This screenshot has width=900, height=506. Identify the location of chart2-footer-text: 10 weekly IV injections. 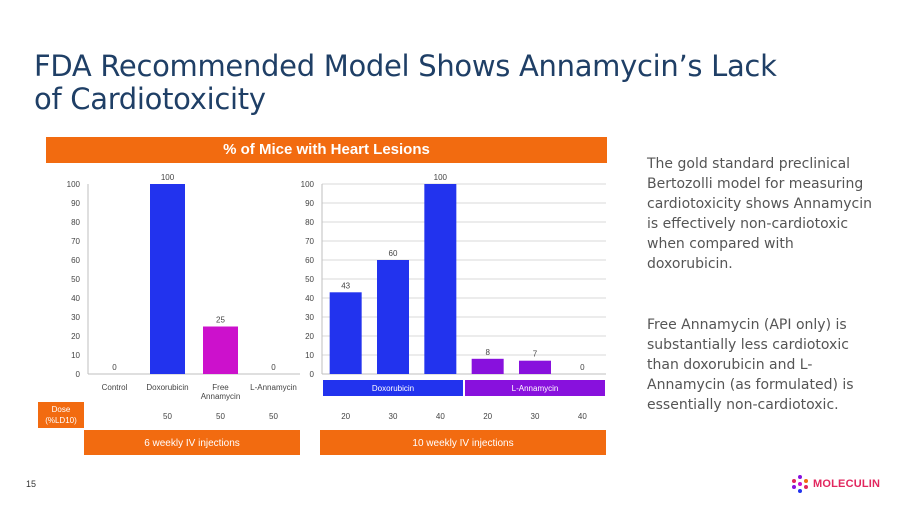
(462, 443).